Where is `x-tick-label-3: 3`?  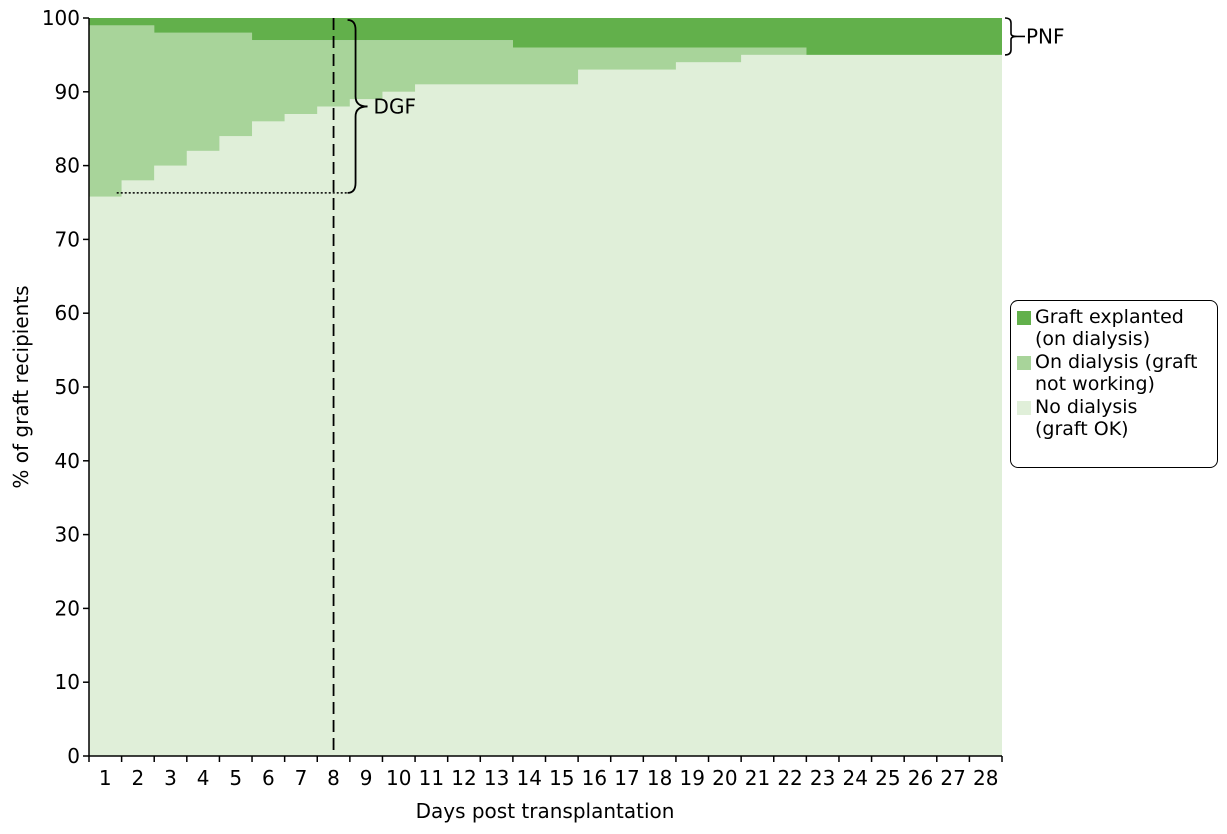
x-tick-label-3: 3 is located at coordinates (170, 778).